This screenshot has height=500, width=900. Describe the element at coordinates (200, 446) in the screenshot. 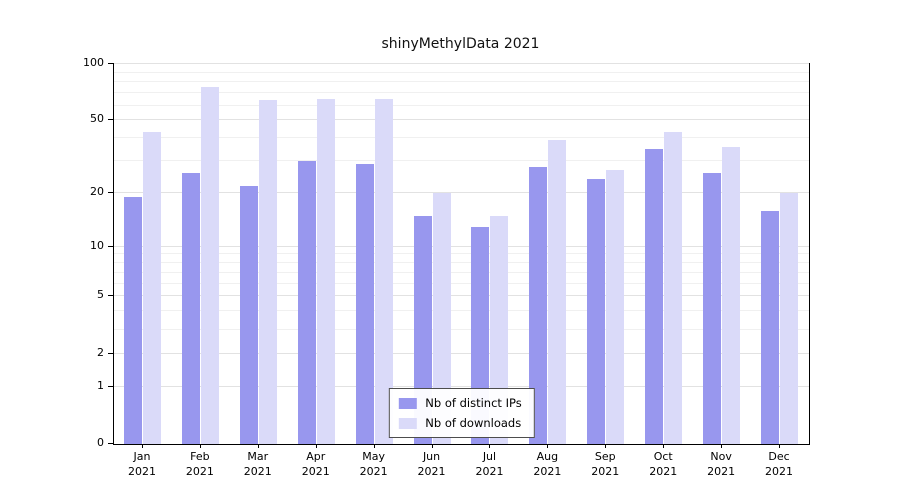

I see `x-tick-mark-feb` at that location.